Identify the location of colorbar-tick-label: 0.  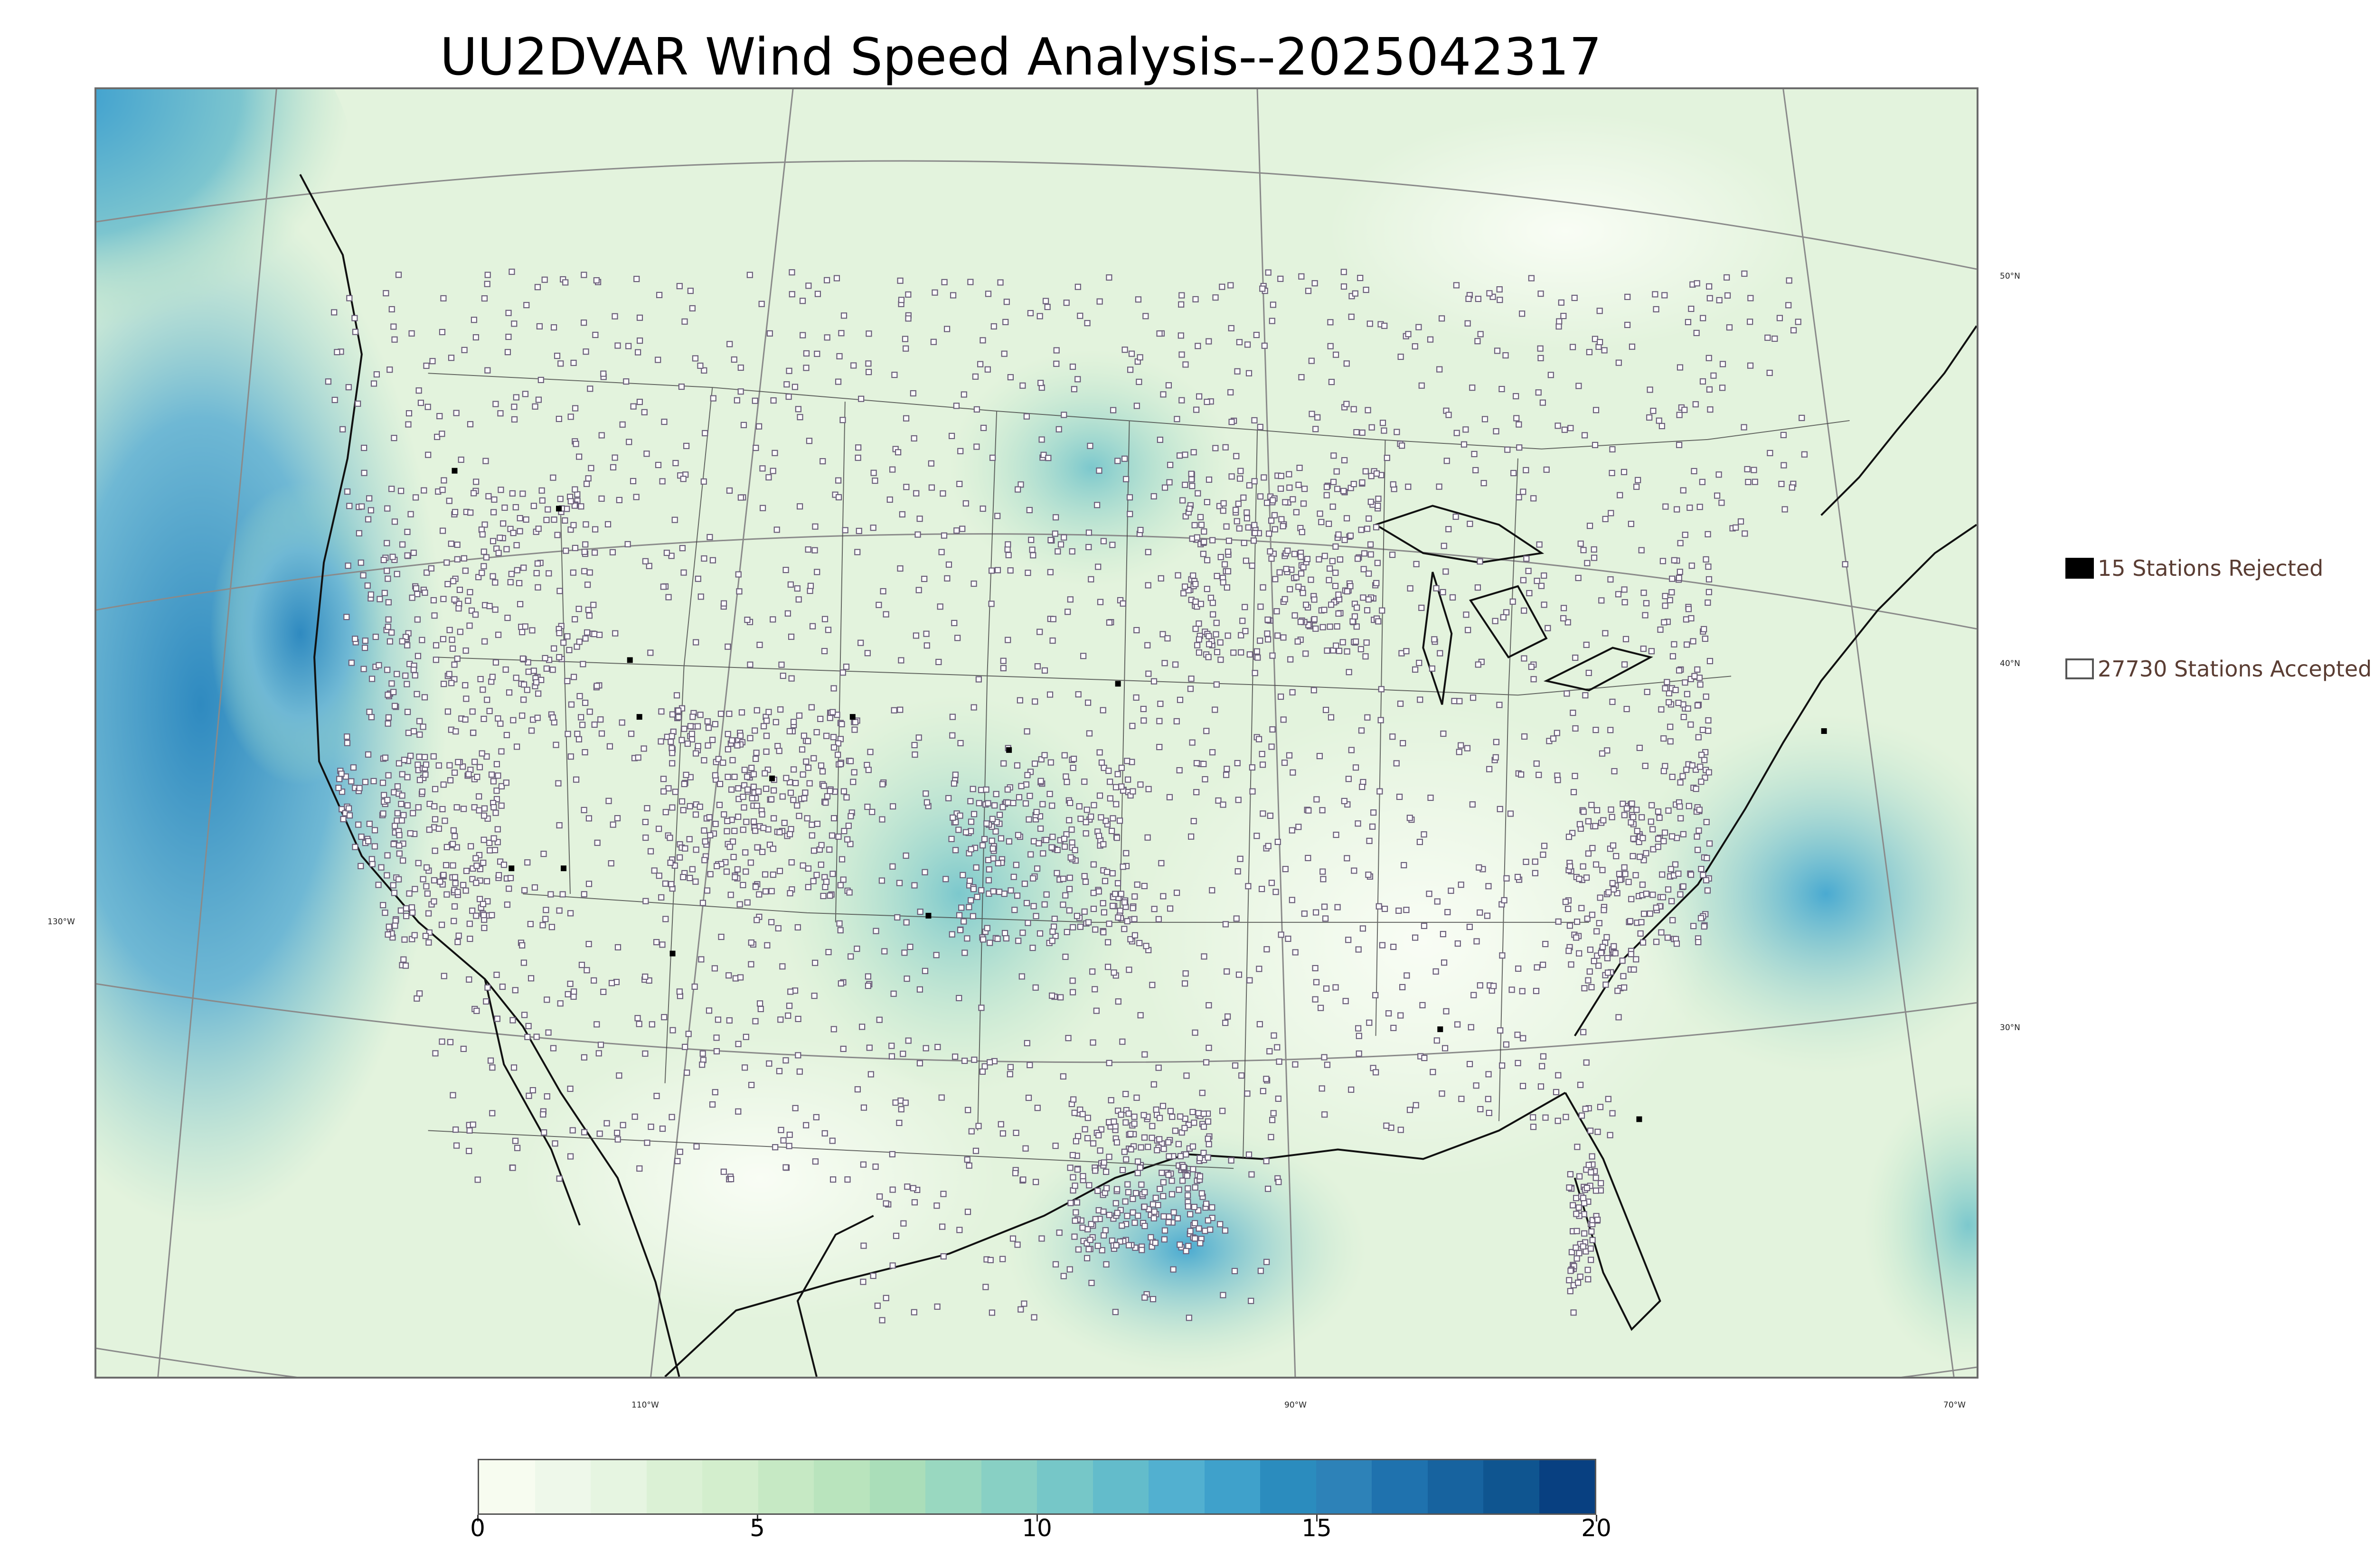
(477, 1528).